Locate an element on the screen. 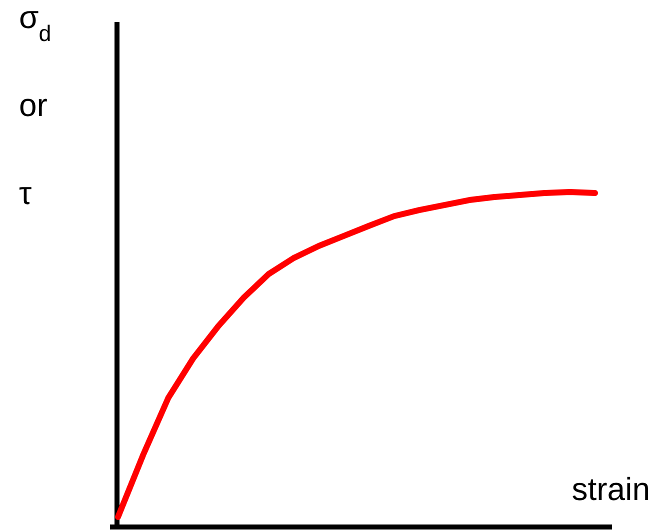  x-axis-title: strain is located at coordinates (611, 489).